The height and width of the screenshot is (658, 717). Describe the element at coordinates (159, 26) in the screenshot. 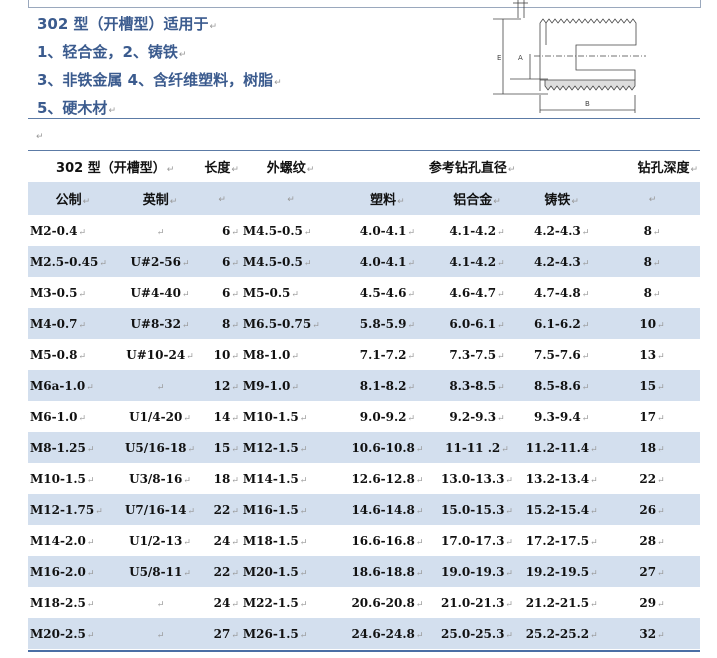

I see `intro-line: 302 型（开槽型）适用于` at that location.